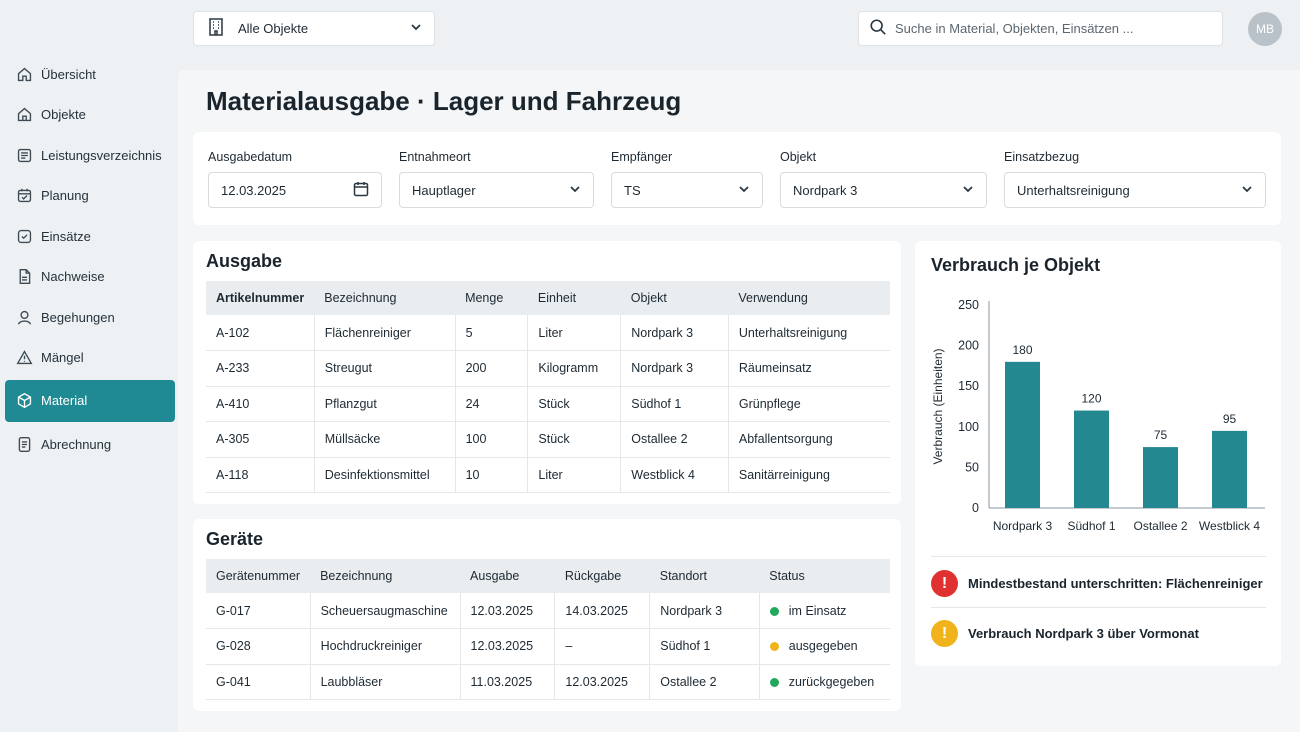 This screenshot has height=732, width=1300. I want to click on table-cell: G-041, so click(258, 682).